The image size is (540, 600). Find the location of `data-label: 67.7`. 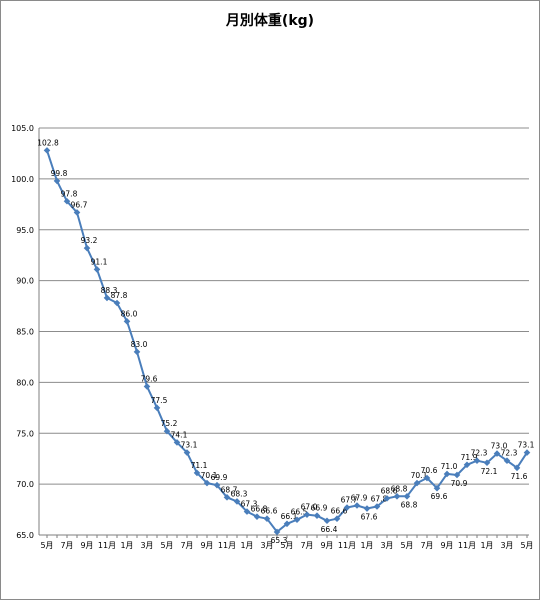

data-label: 67.7 is located at coordinates (349, 500).